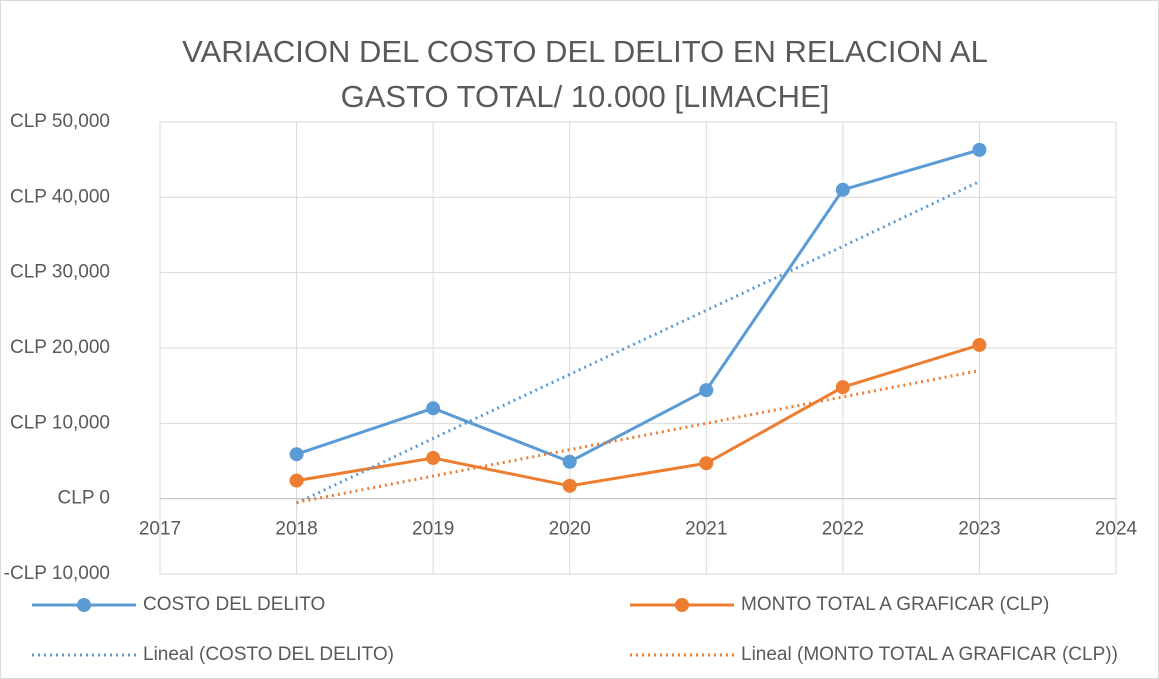  I want to click on x-tick-label: 2023, so click(979, 529).